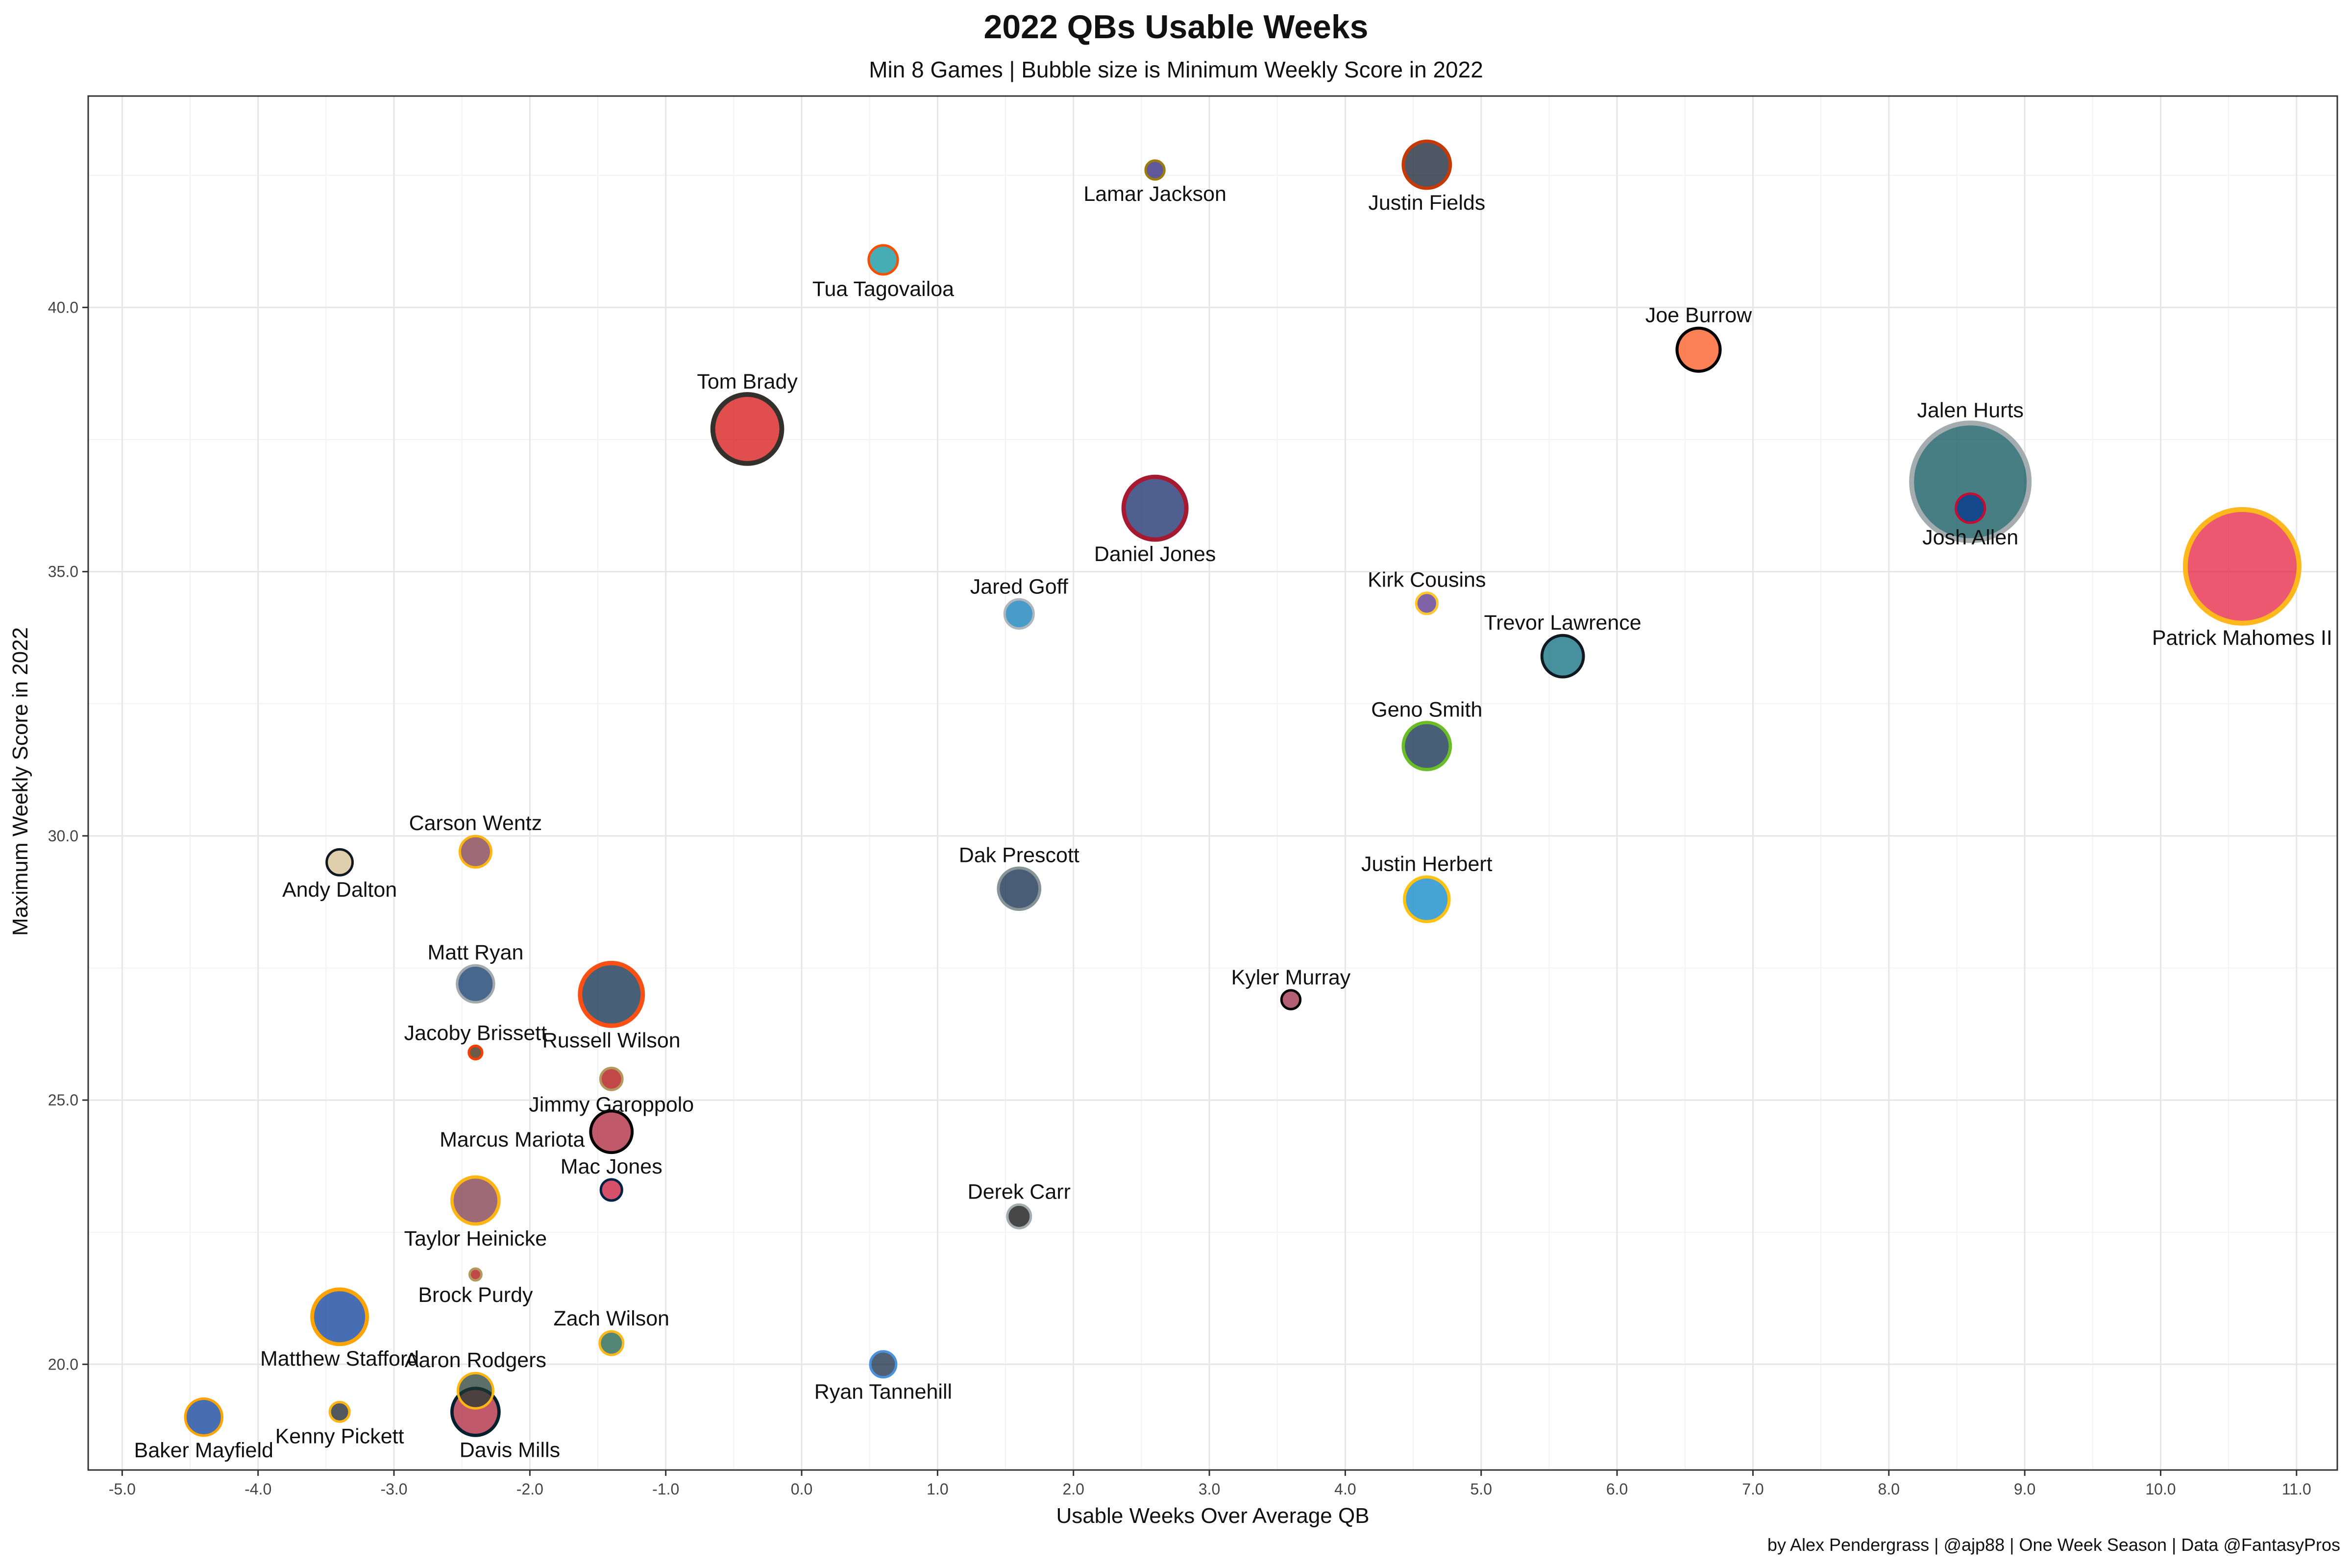  Describe the element at coordinates (339, 1436) in the screenshot. I see `point-label: Kenny Pickett` at that location.